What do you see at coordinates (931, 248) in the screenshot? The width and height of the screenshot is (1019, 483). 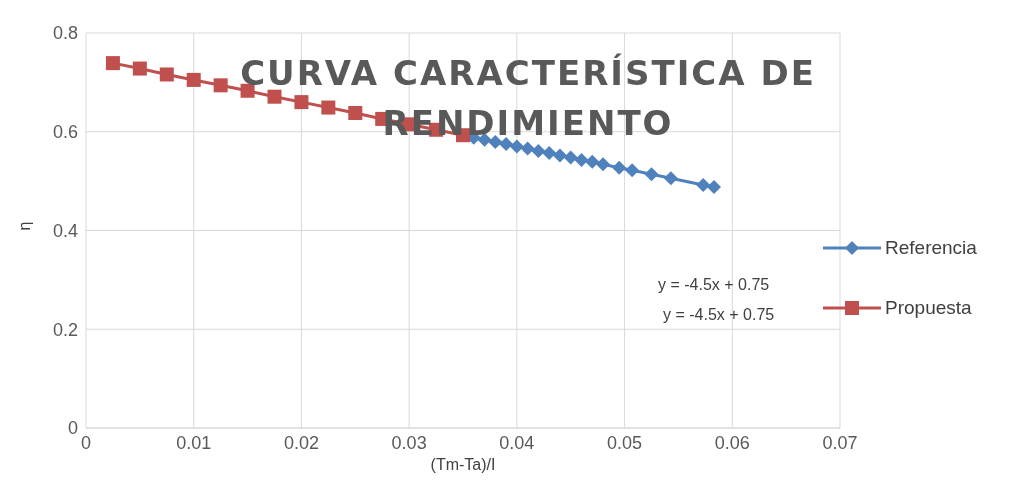 I see `legend-label: Referencia` at bounding box center [931, 248].